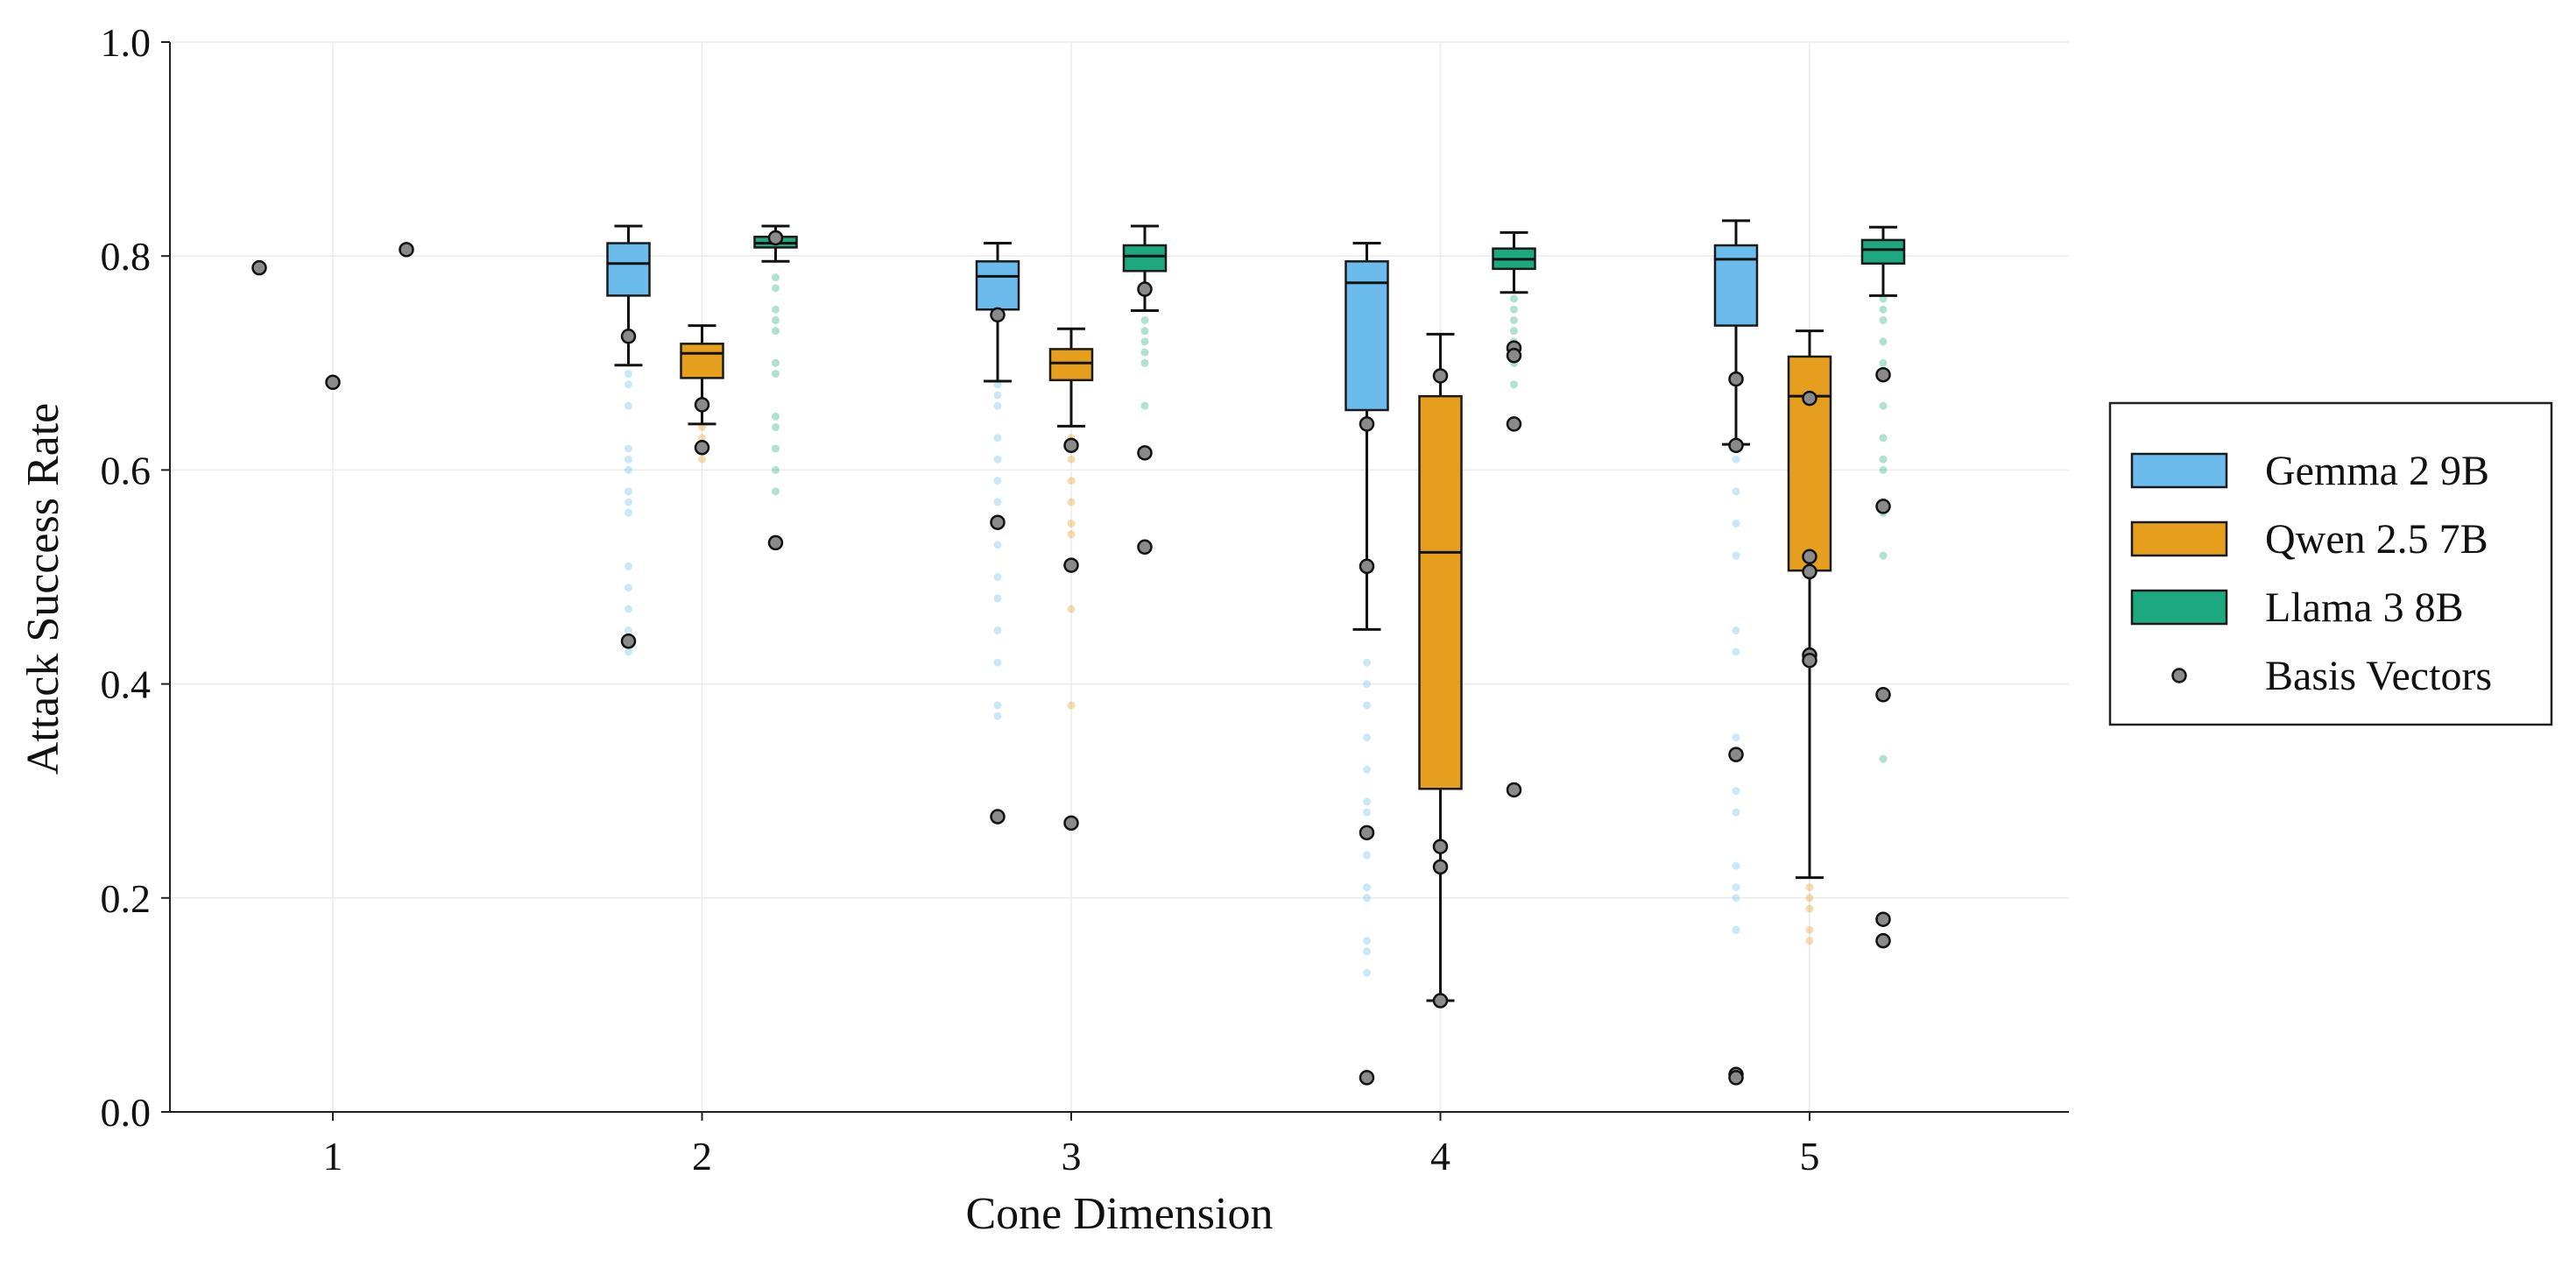  Describe the element at coordinates (1440, 1156) in the screenshot. I see `x-tick-label: 4` at that location.